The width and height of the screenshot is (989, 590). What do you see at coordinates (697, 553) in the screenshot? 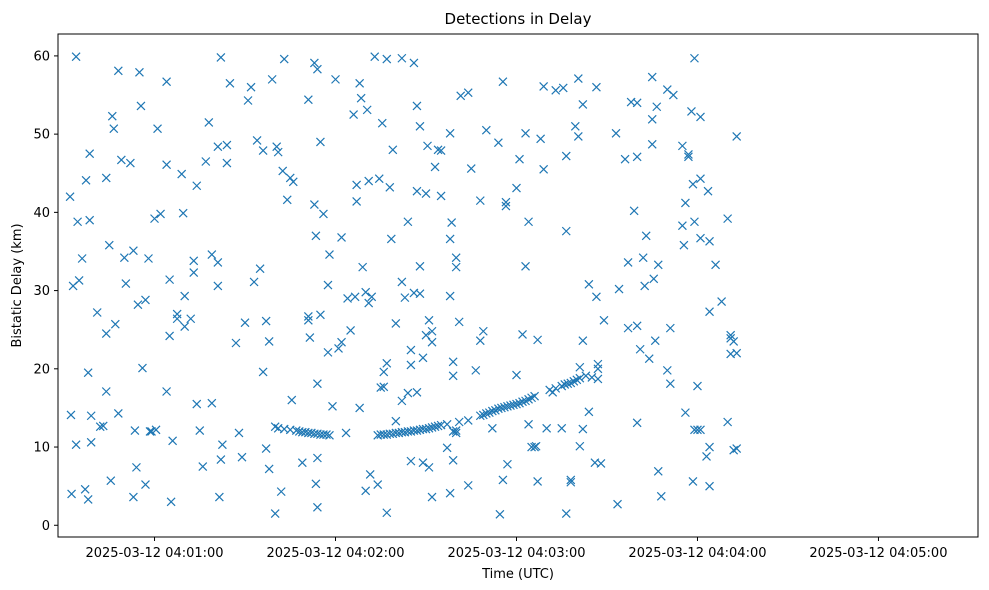
I see `x-tick-label: 2025-03-12 04:04:00` at bounding box center [697, 553].